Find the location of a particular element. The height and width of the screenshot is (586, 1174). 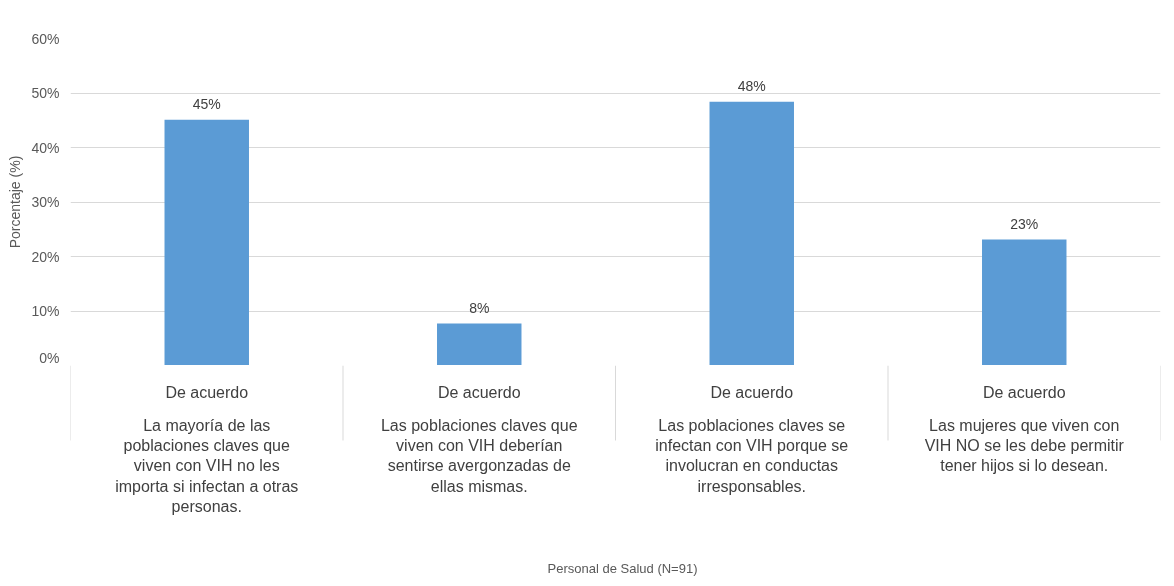

y-tick-label: 30% is located at coordinates (45, 202).